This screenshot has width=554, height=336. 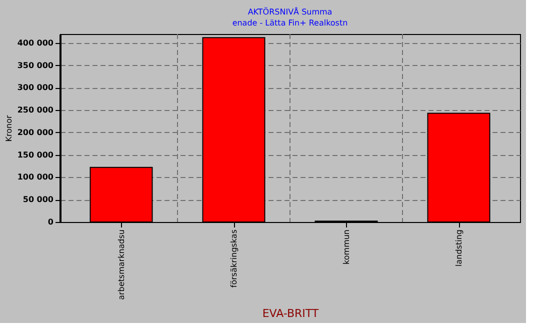 I want to click on y-tick-label: 0, so click(x=51, y=222).